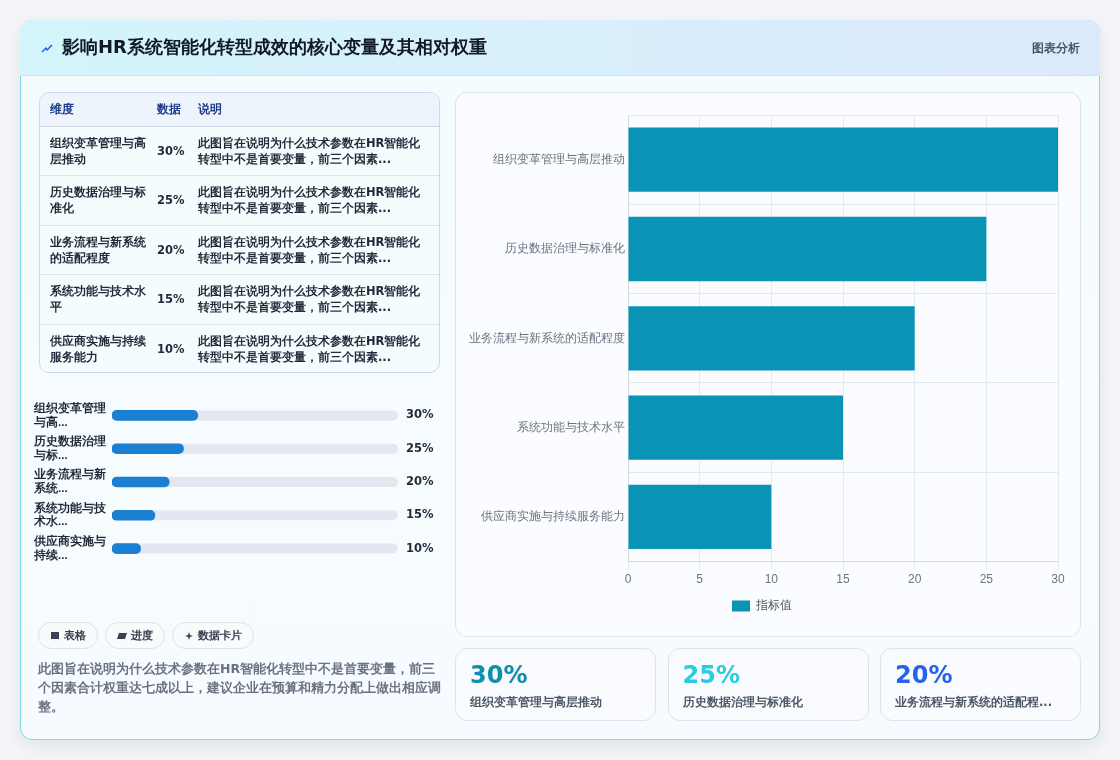 The height and width of the screenshot is (760, 1120). I want to click on x-tick-label: 10, so click(771, 579).